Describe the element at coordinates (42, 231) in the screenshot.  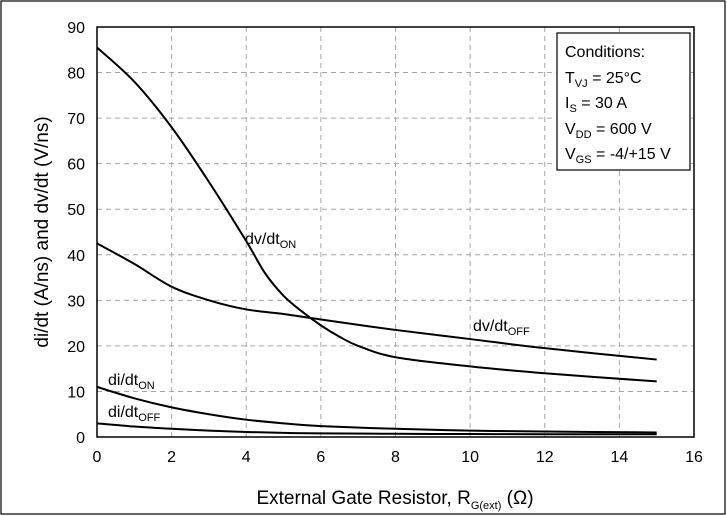
I see `y-axis-title: di/dt (A/ns) and dv/dt (V/ns)` at that location.